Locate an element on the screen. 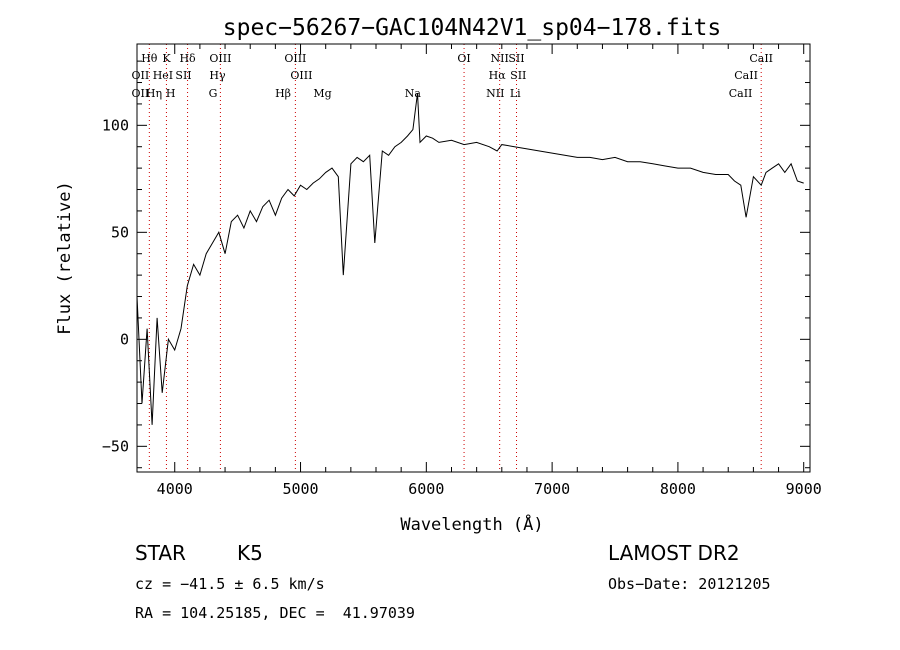 The height and width of the screenshot is (650, 900). line-label: H is located at coordinates (171, 93).